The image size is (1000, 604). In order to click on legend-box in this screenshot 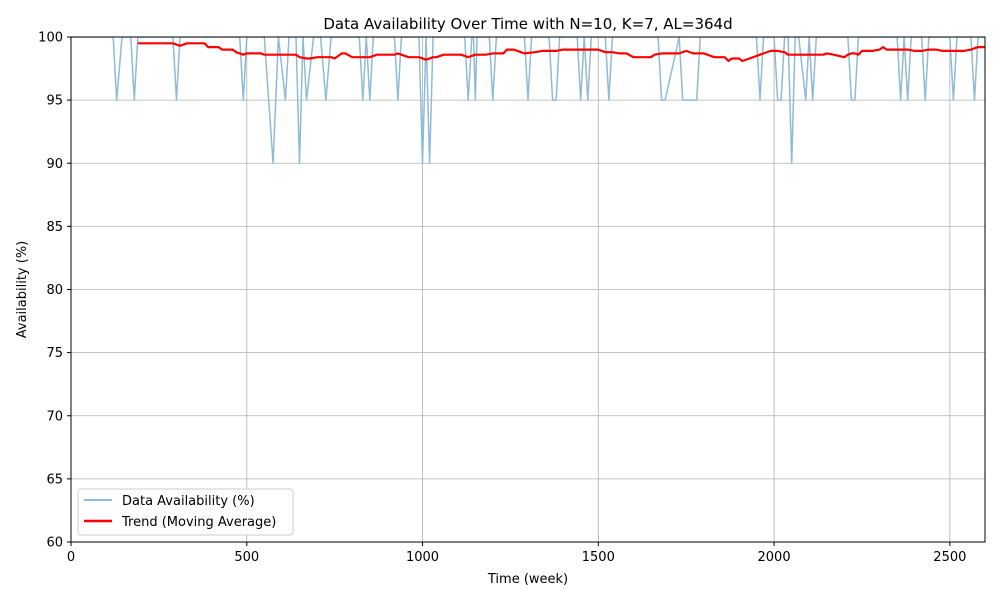, I will do `click(185, 512)`.